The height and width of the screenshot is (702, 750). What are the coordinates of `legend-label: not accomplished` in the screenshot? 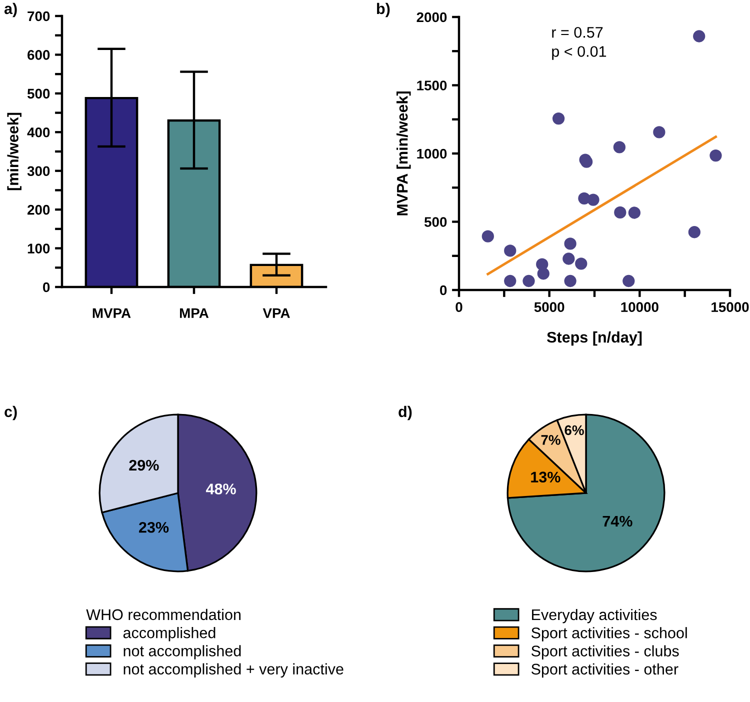 It's located at (182, 652).